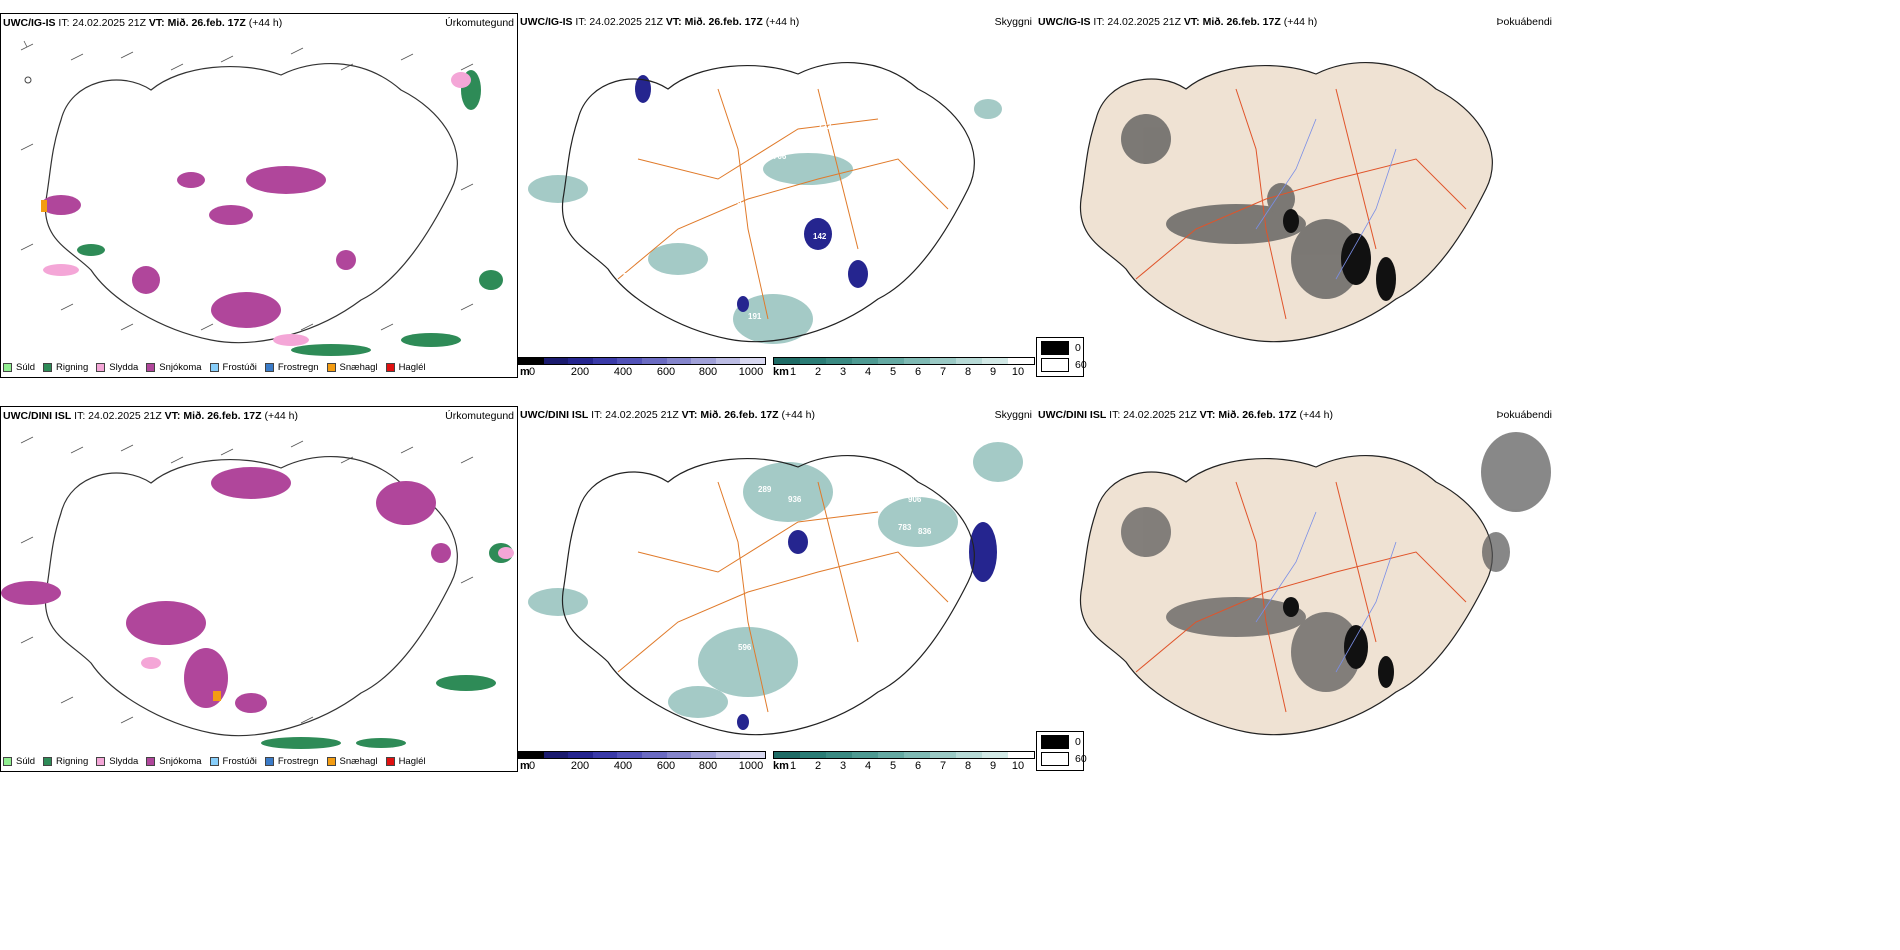 The image size is (1900, 950). I want to click on value-label: 289, so click(765, 489).